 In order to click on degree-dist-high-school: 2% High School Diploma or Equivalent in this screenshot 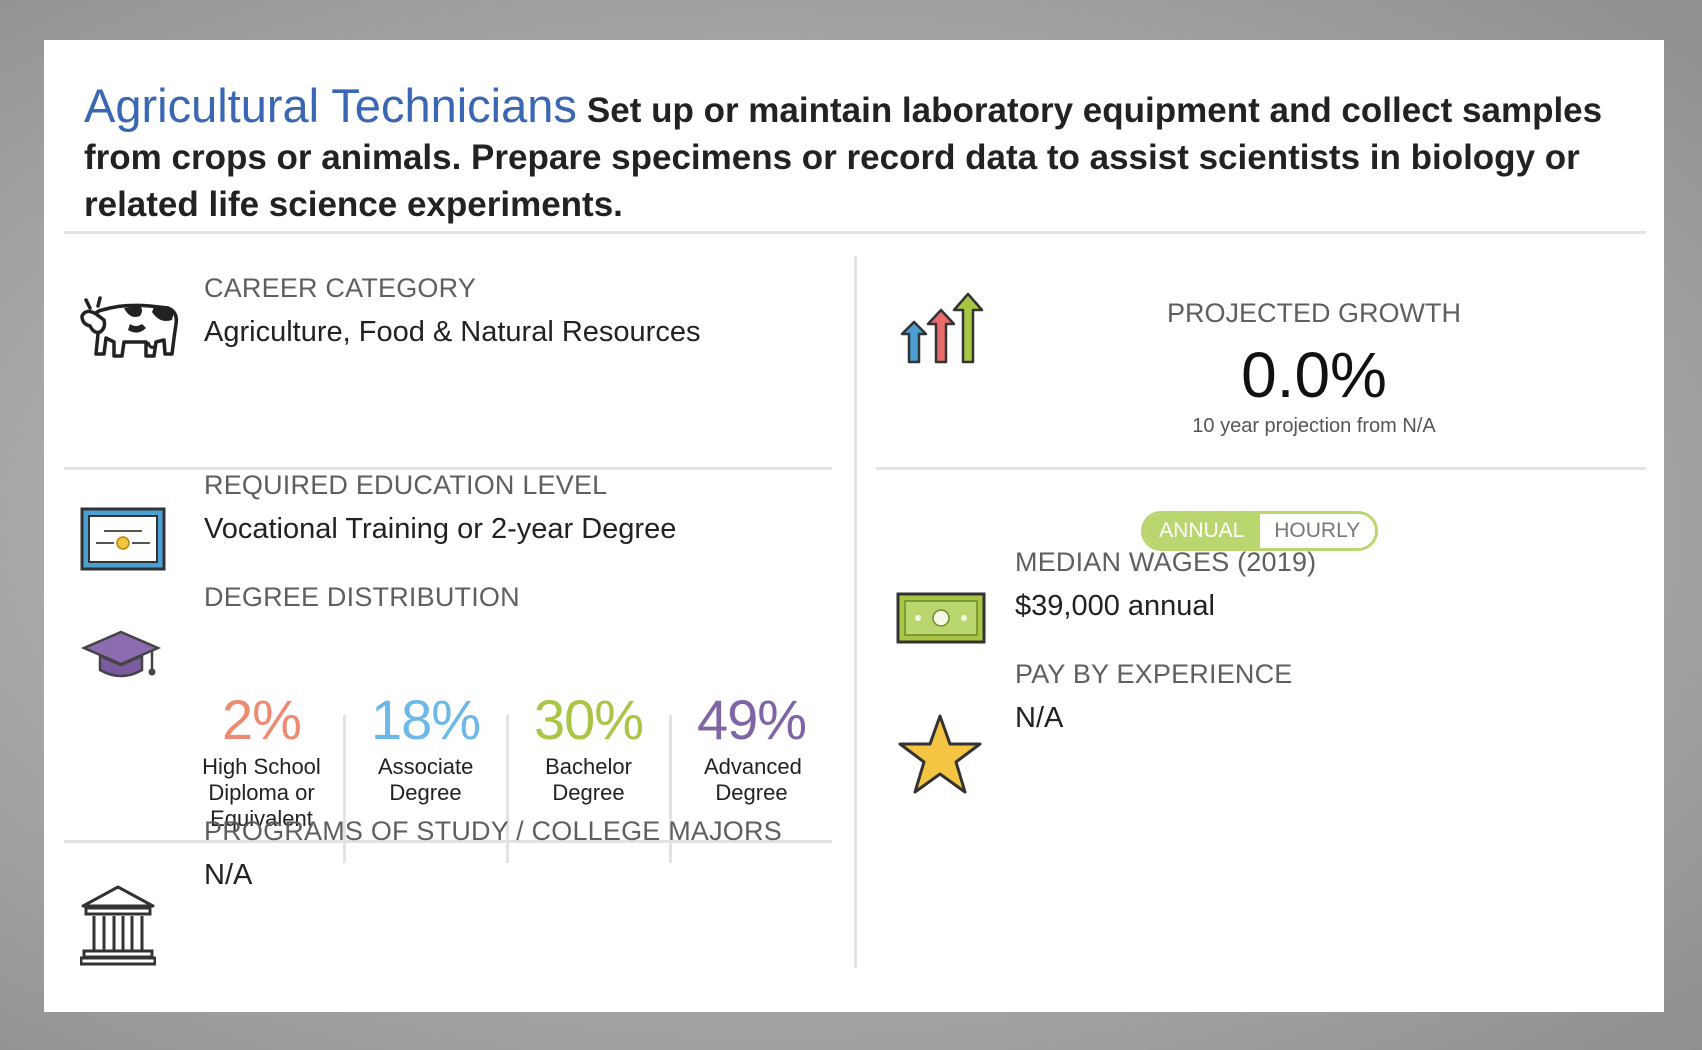, I will do `click(261, 760)`.